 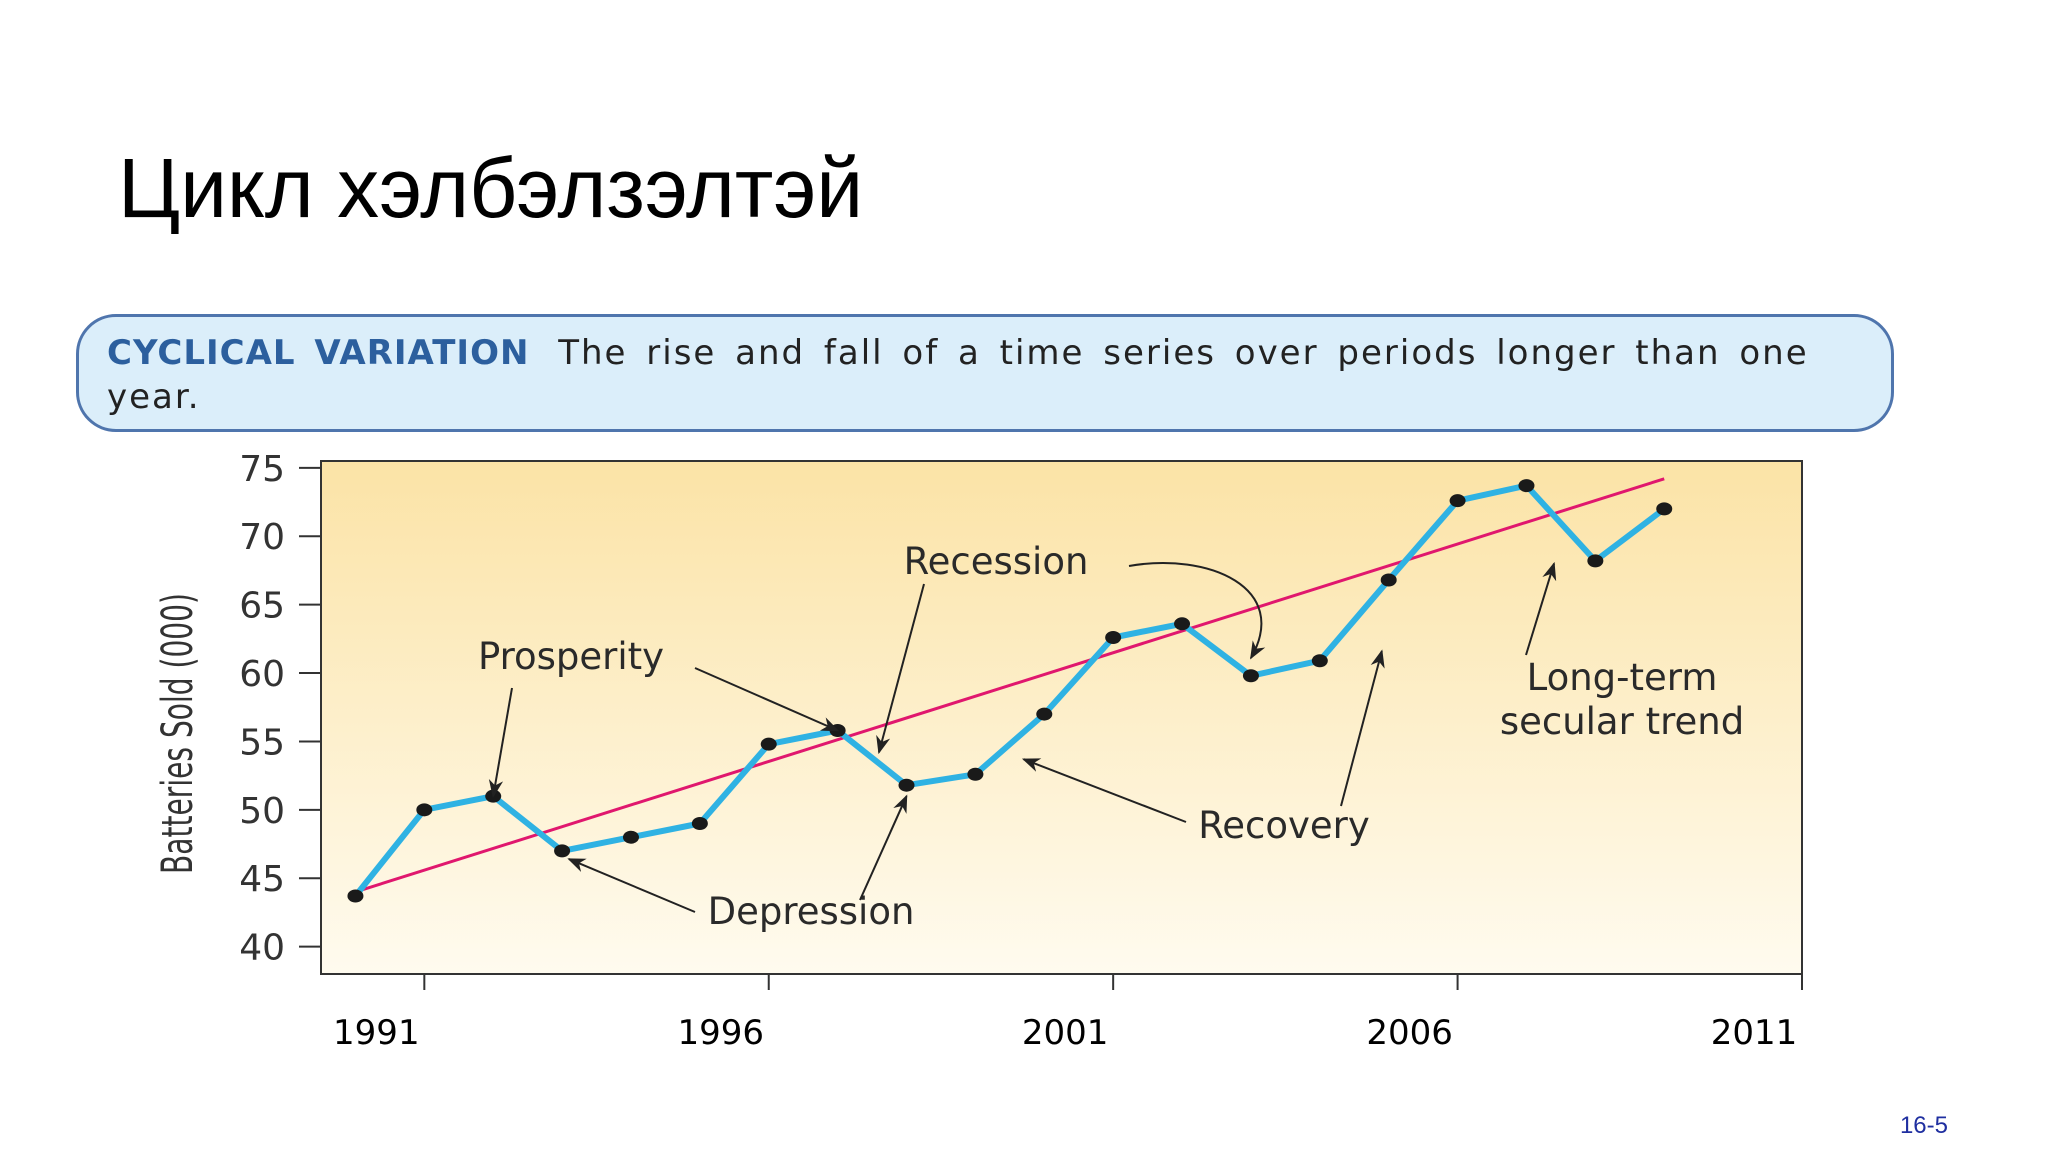 What do you see at coordinates (1457, 501) in the screenshot?
I see `data-point-2006` at bounding box center [1457, 501].